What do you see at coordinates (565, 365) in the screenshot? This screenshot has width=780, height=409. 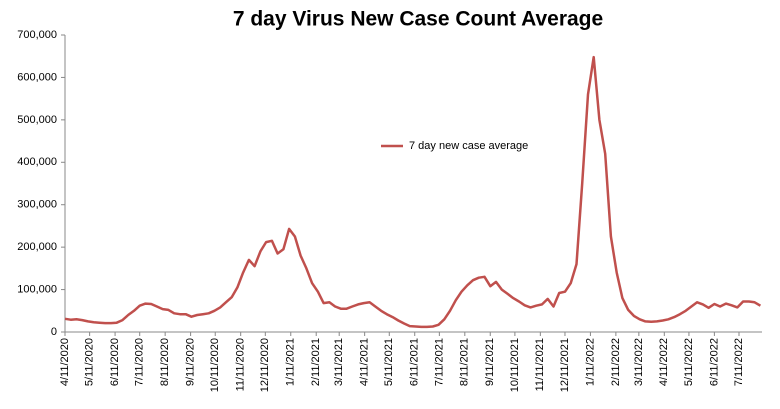 I see `x-tick-label: 12/11/2021` at bounding box center [565, 365].